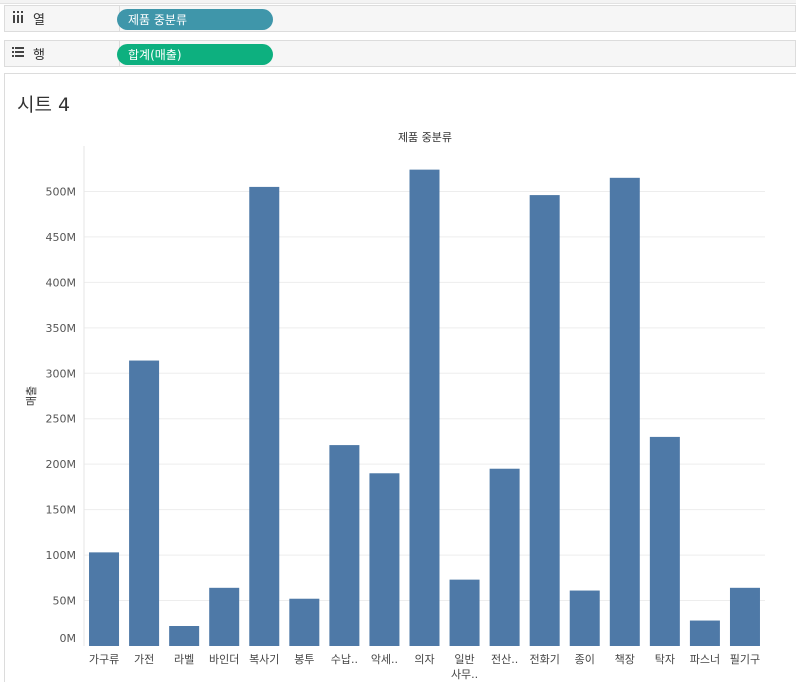 This screenshot has height=682, width=796. I want to click on y-tick-label: 400M, so click(61, 282).